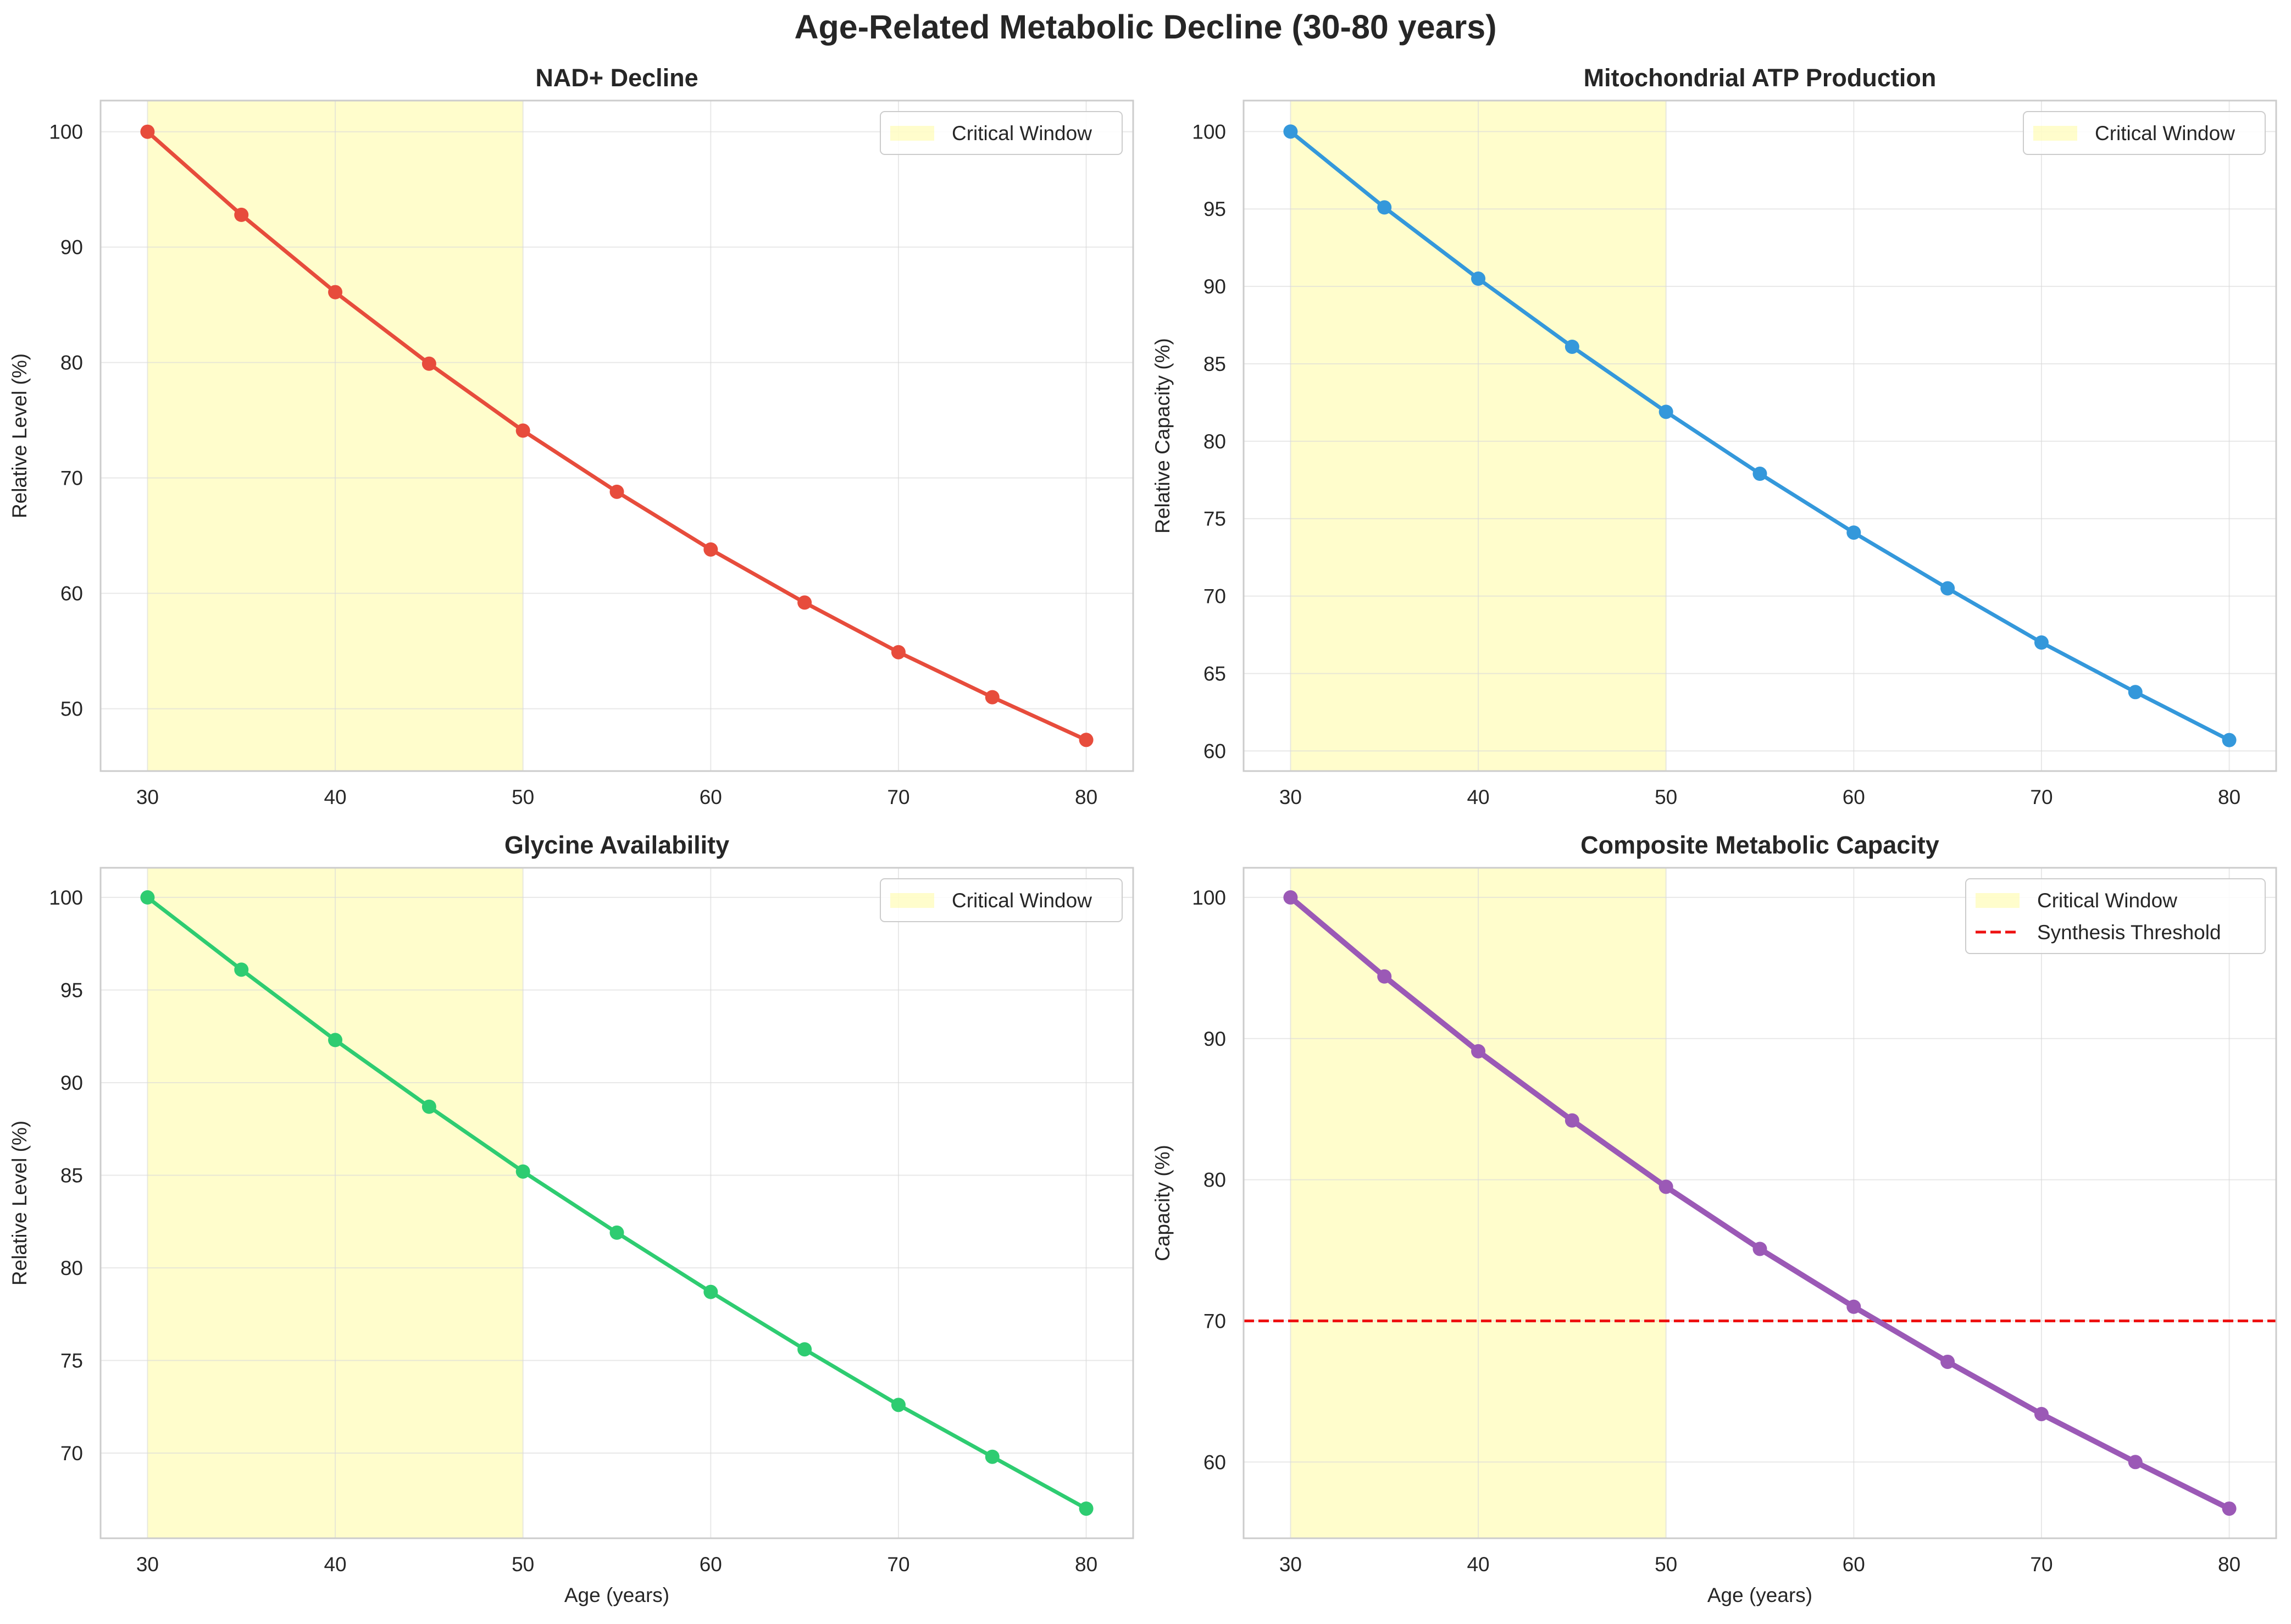  What do you see at coordinates (1214, 364) in the screenshot?
I see `y-tick-label: 85` at bounding box center [1214, 364].